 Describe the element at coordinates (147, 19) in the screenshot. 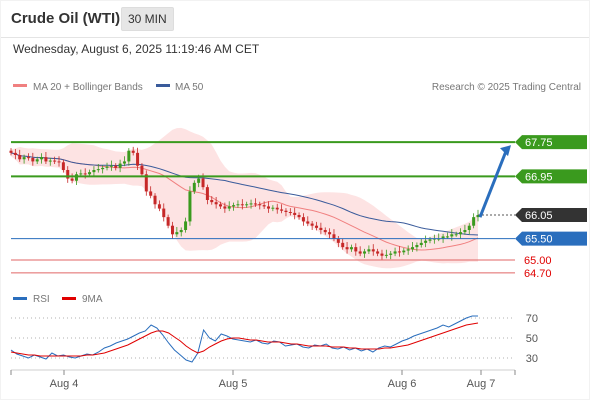

I see `timeframe-selector: 30 MIN` at that location.